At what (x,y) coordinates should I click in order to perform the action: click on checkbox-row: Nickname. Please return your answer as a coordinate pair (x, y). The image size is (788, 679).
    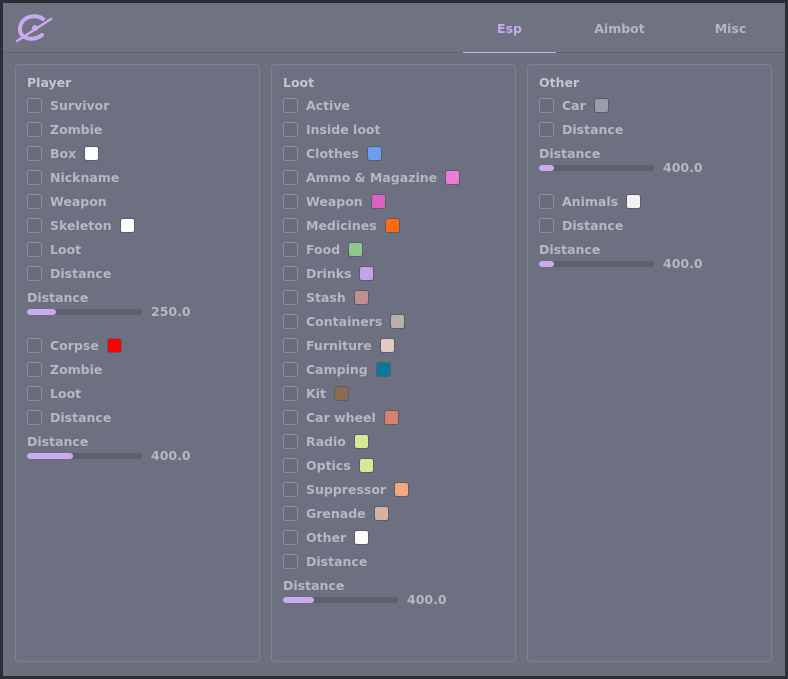
    Looking at the image, I should click on (73, 177).